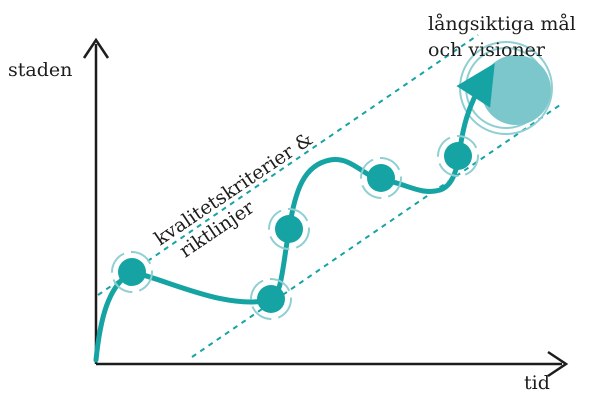  I want to click on goal-label-line1: långsiktiga mål, so click(502, 24).